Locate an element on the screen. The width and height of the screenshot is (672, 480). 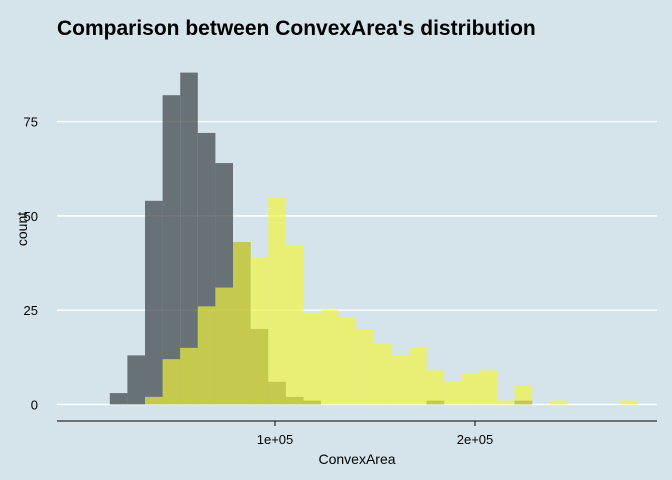
y-tick-label-2: 50 is located at coordinates (31, 216).